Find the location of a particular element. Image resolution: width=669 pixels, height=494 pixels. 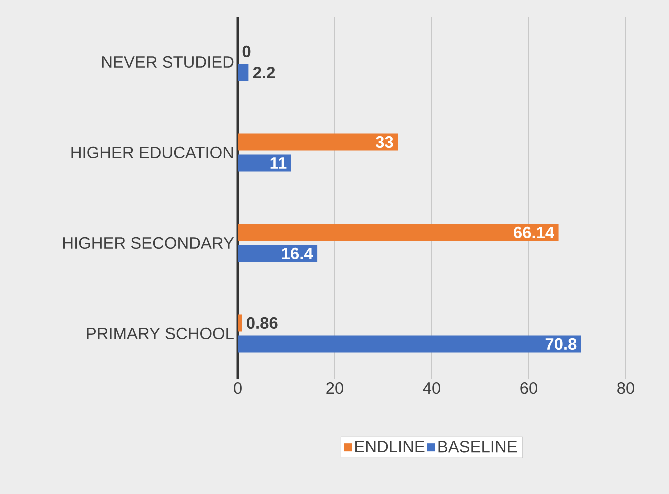

data-label: 70.8 is located at coordinates (561, 344).